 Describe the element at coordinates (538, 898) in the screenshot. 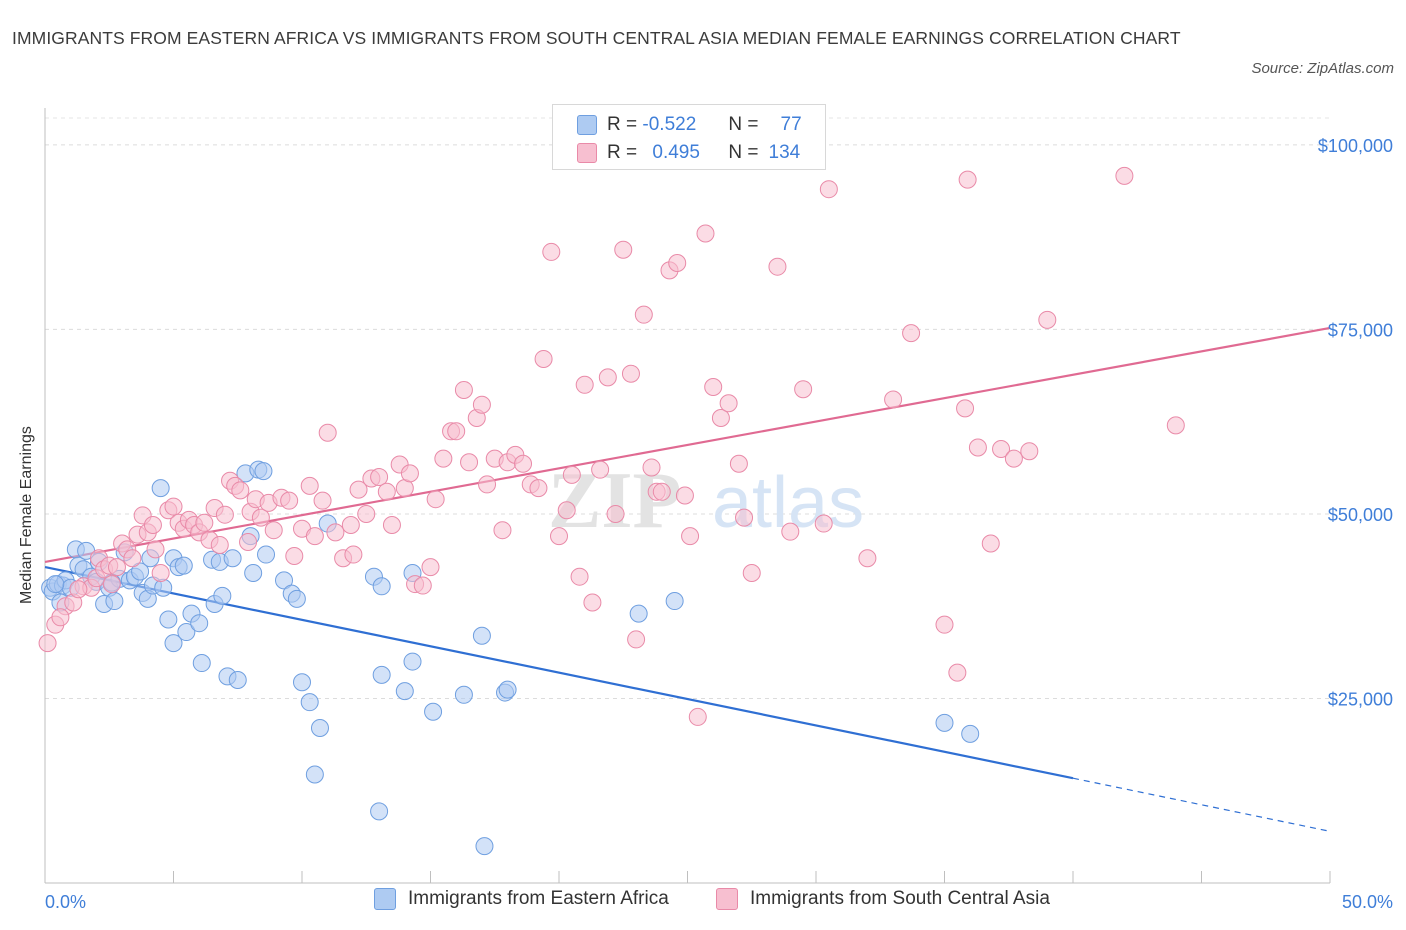

I see `legend-label: Immigrants from Eastern Africa` at that location.